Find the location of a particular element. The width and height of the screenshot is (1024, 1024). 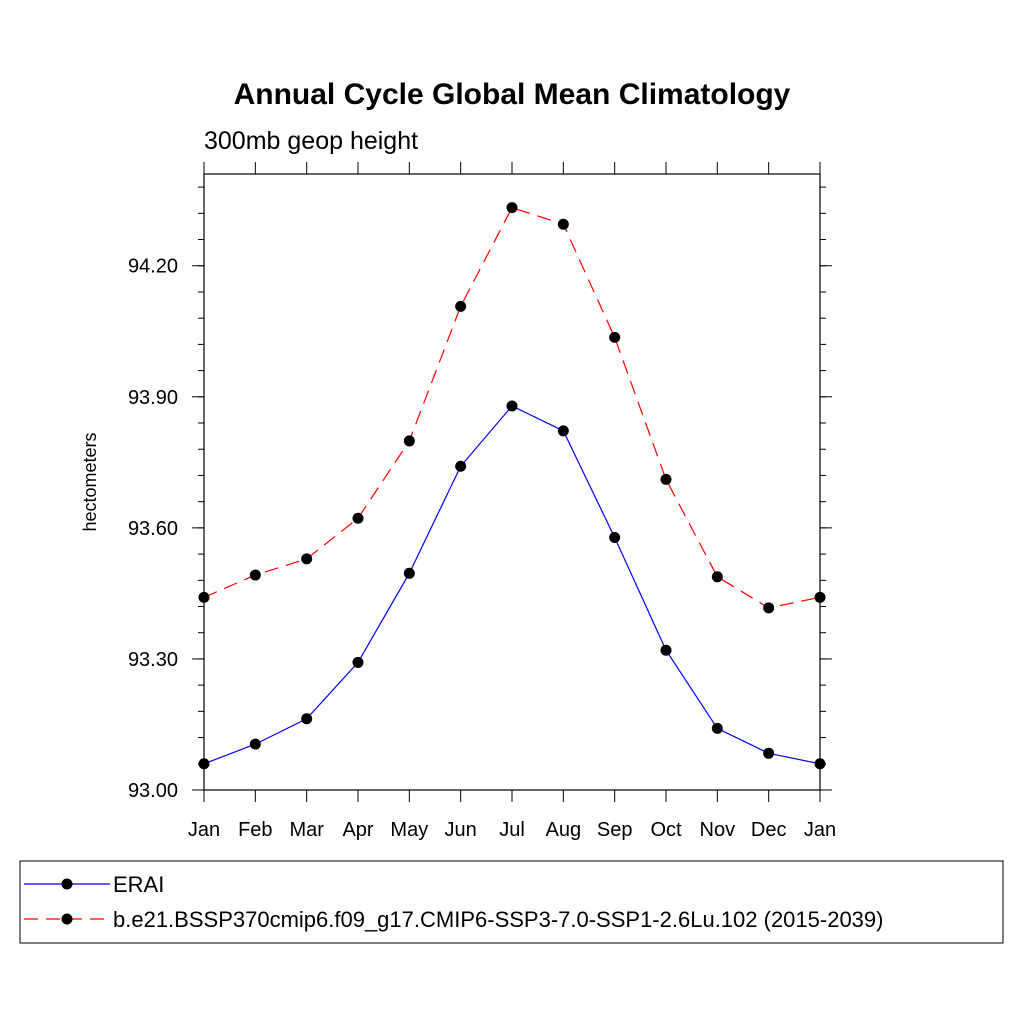

x-tick-label: May is located at coordinates (409, 830).